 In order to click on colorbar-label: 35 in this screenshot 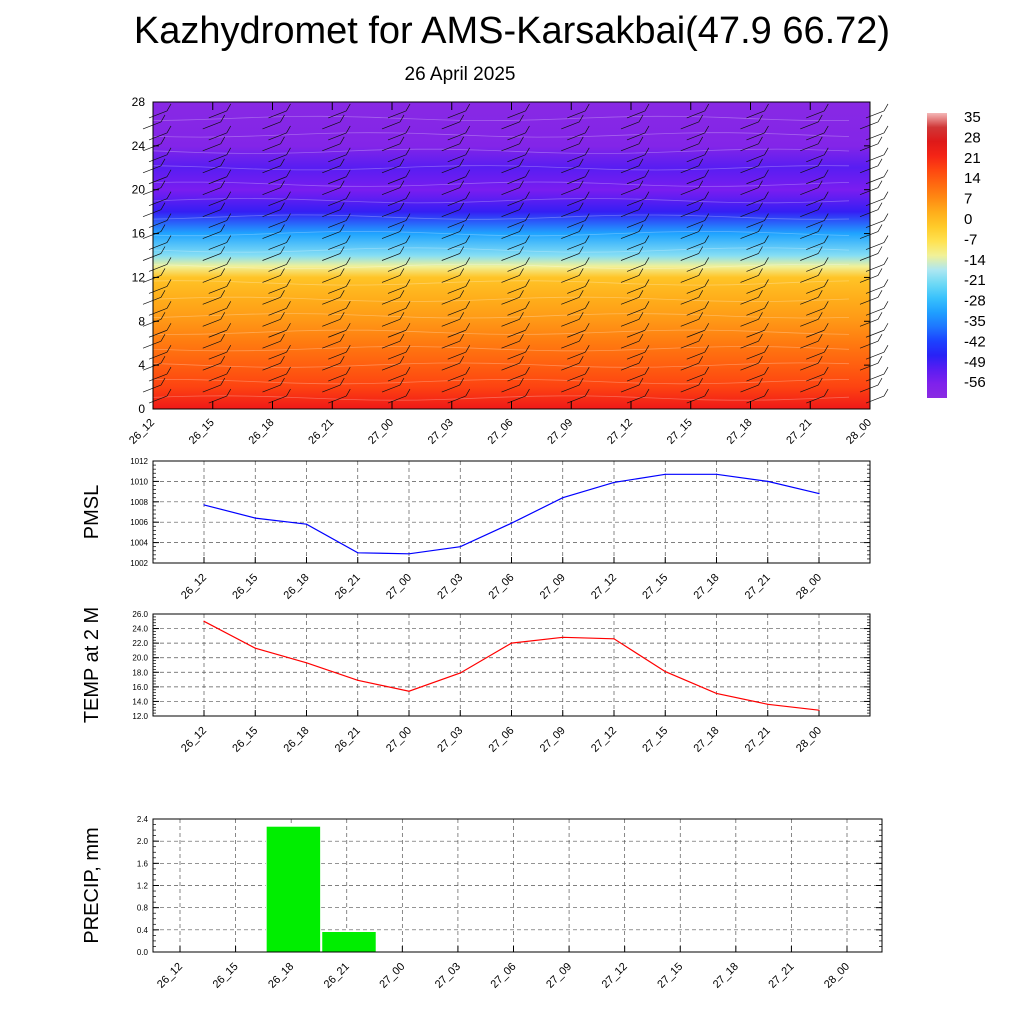, I will do `click(972, 117)`.